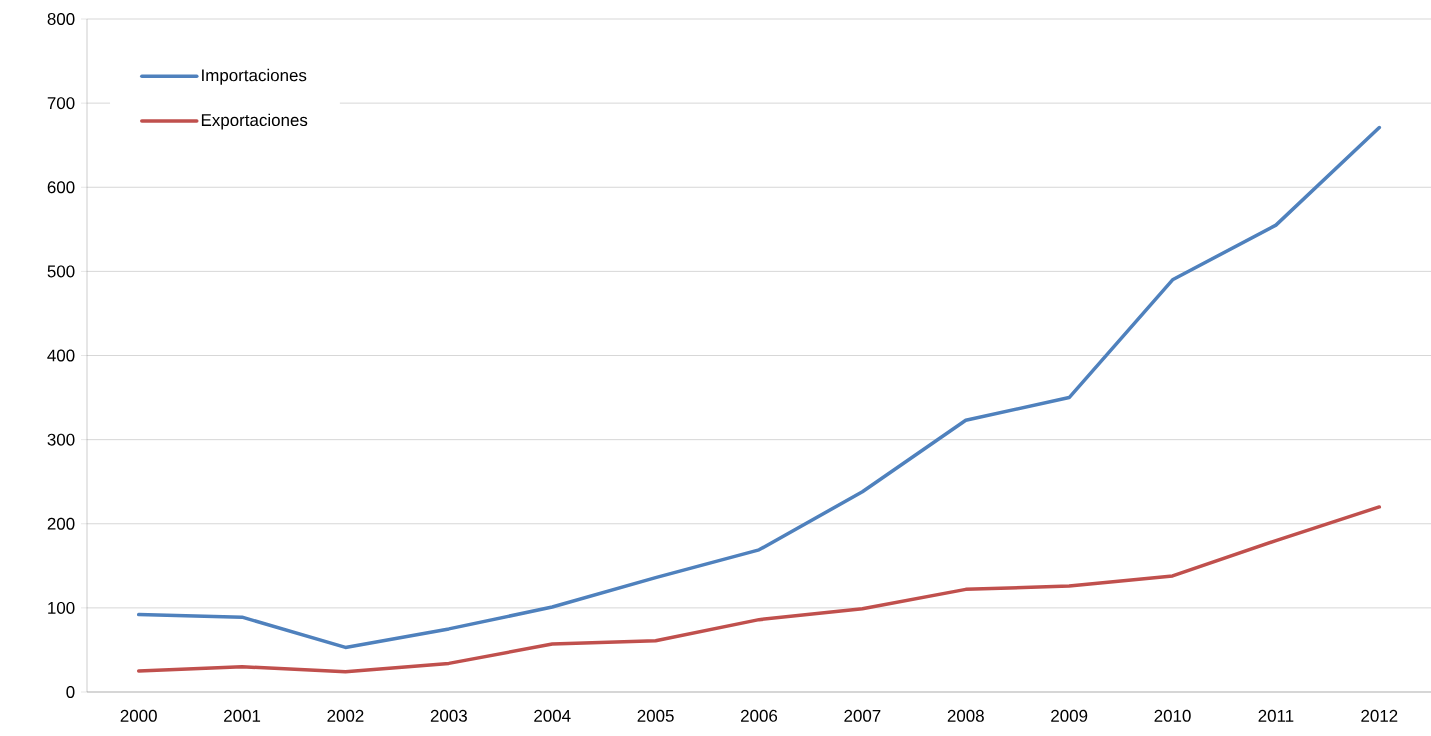 This screenshot has width=1431, height=736. What do you see at coordinates (1276, 715) in the screenshot?
I see `x-tick-label: 2011` at bounding box center [1276, 715].